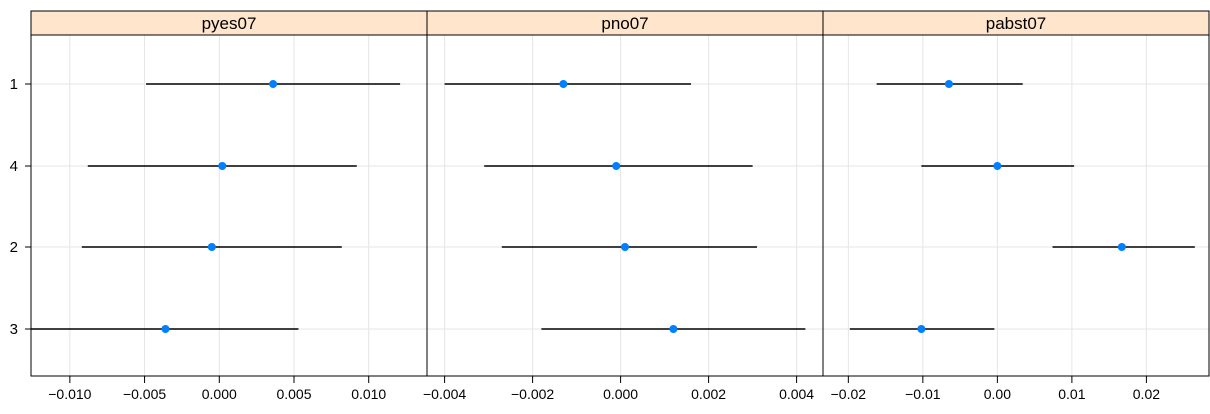 This screenshot has height=414, width=1210. I want to click on x-tick-label-pabst07-3: 0.01, so click(1071, 394).